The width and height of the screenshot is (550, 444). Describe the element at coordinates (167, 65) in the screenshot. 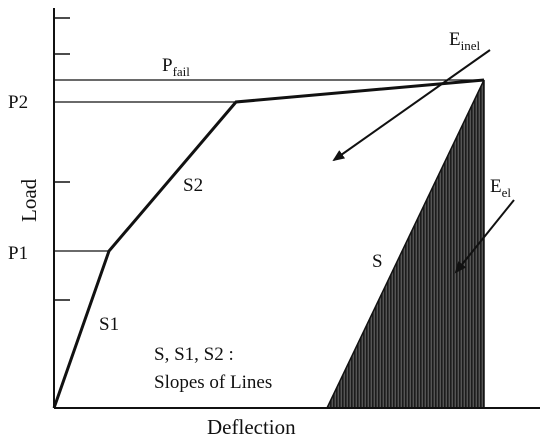

I see `p-fail-main: P` at that location.